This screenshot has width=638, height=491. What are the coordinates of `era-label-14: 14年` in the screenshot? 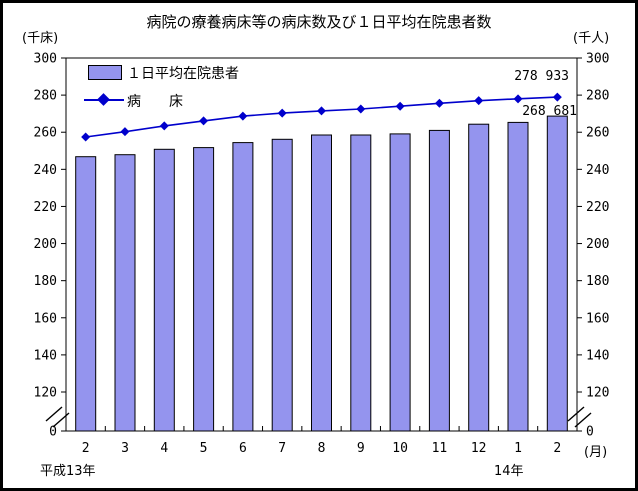 It's located at (509, 471).